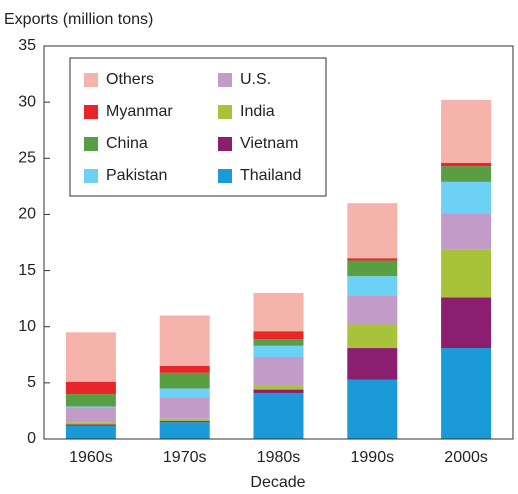 The image size is (518, 494). Describe the element at coordinates (185, 457) in the screenshot. I see `x-tick-label: 1970s` at that location.